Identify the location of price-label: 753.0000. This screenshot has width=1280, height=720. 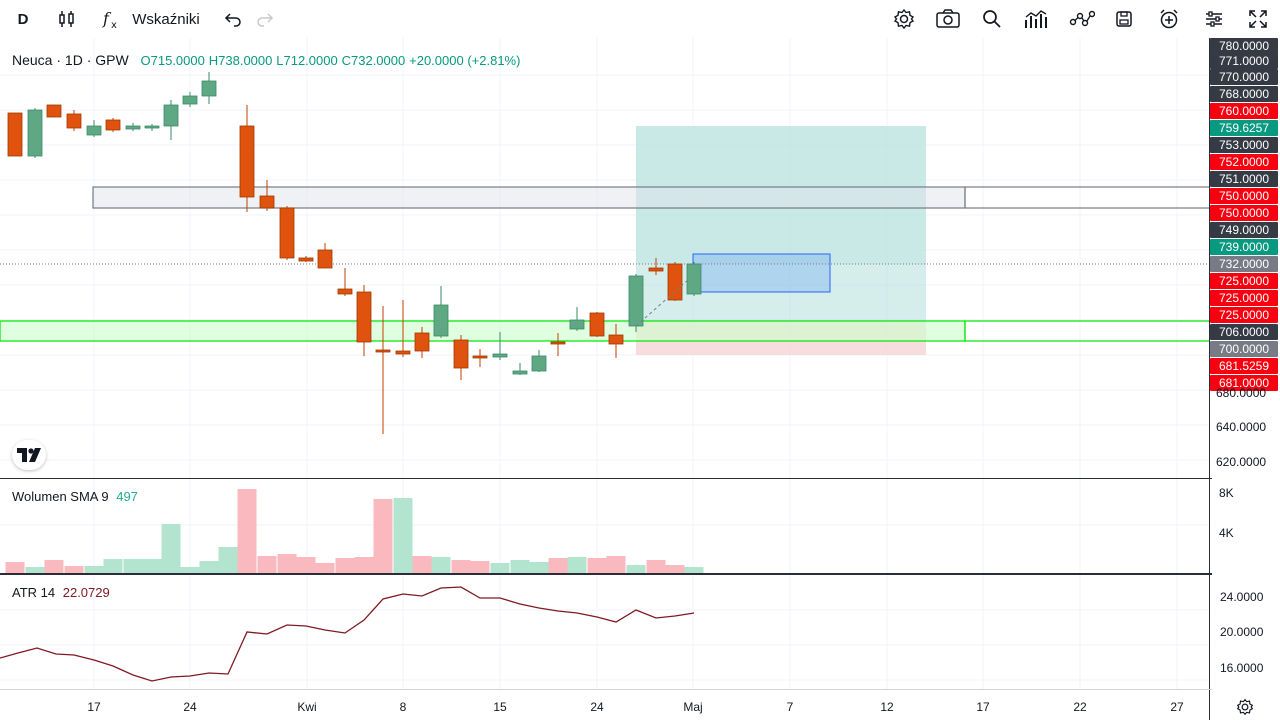
(1244, 145).